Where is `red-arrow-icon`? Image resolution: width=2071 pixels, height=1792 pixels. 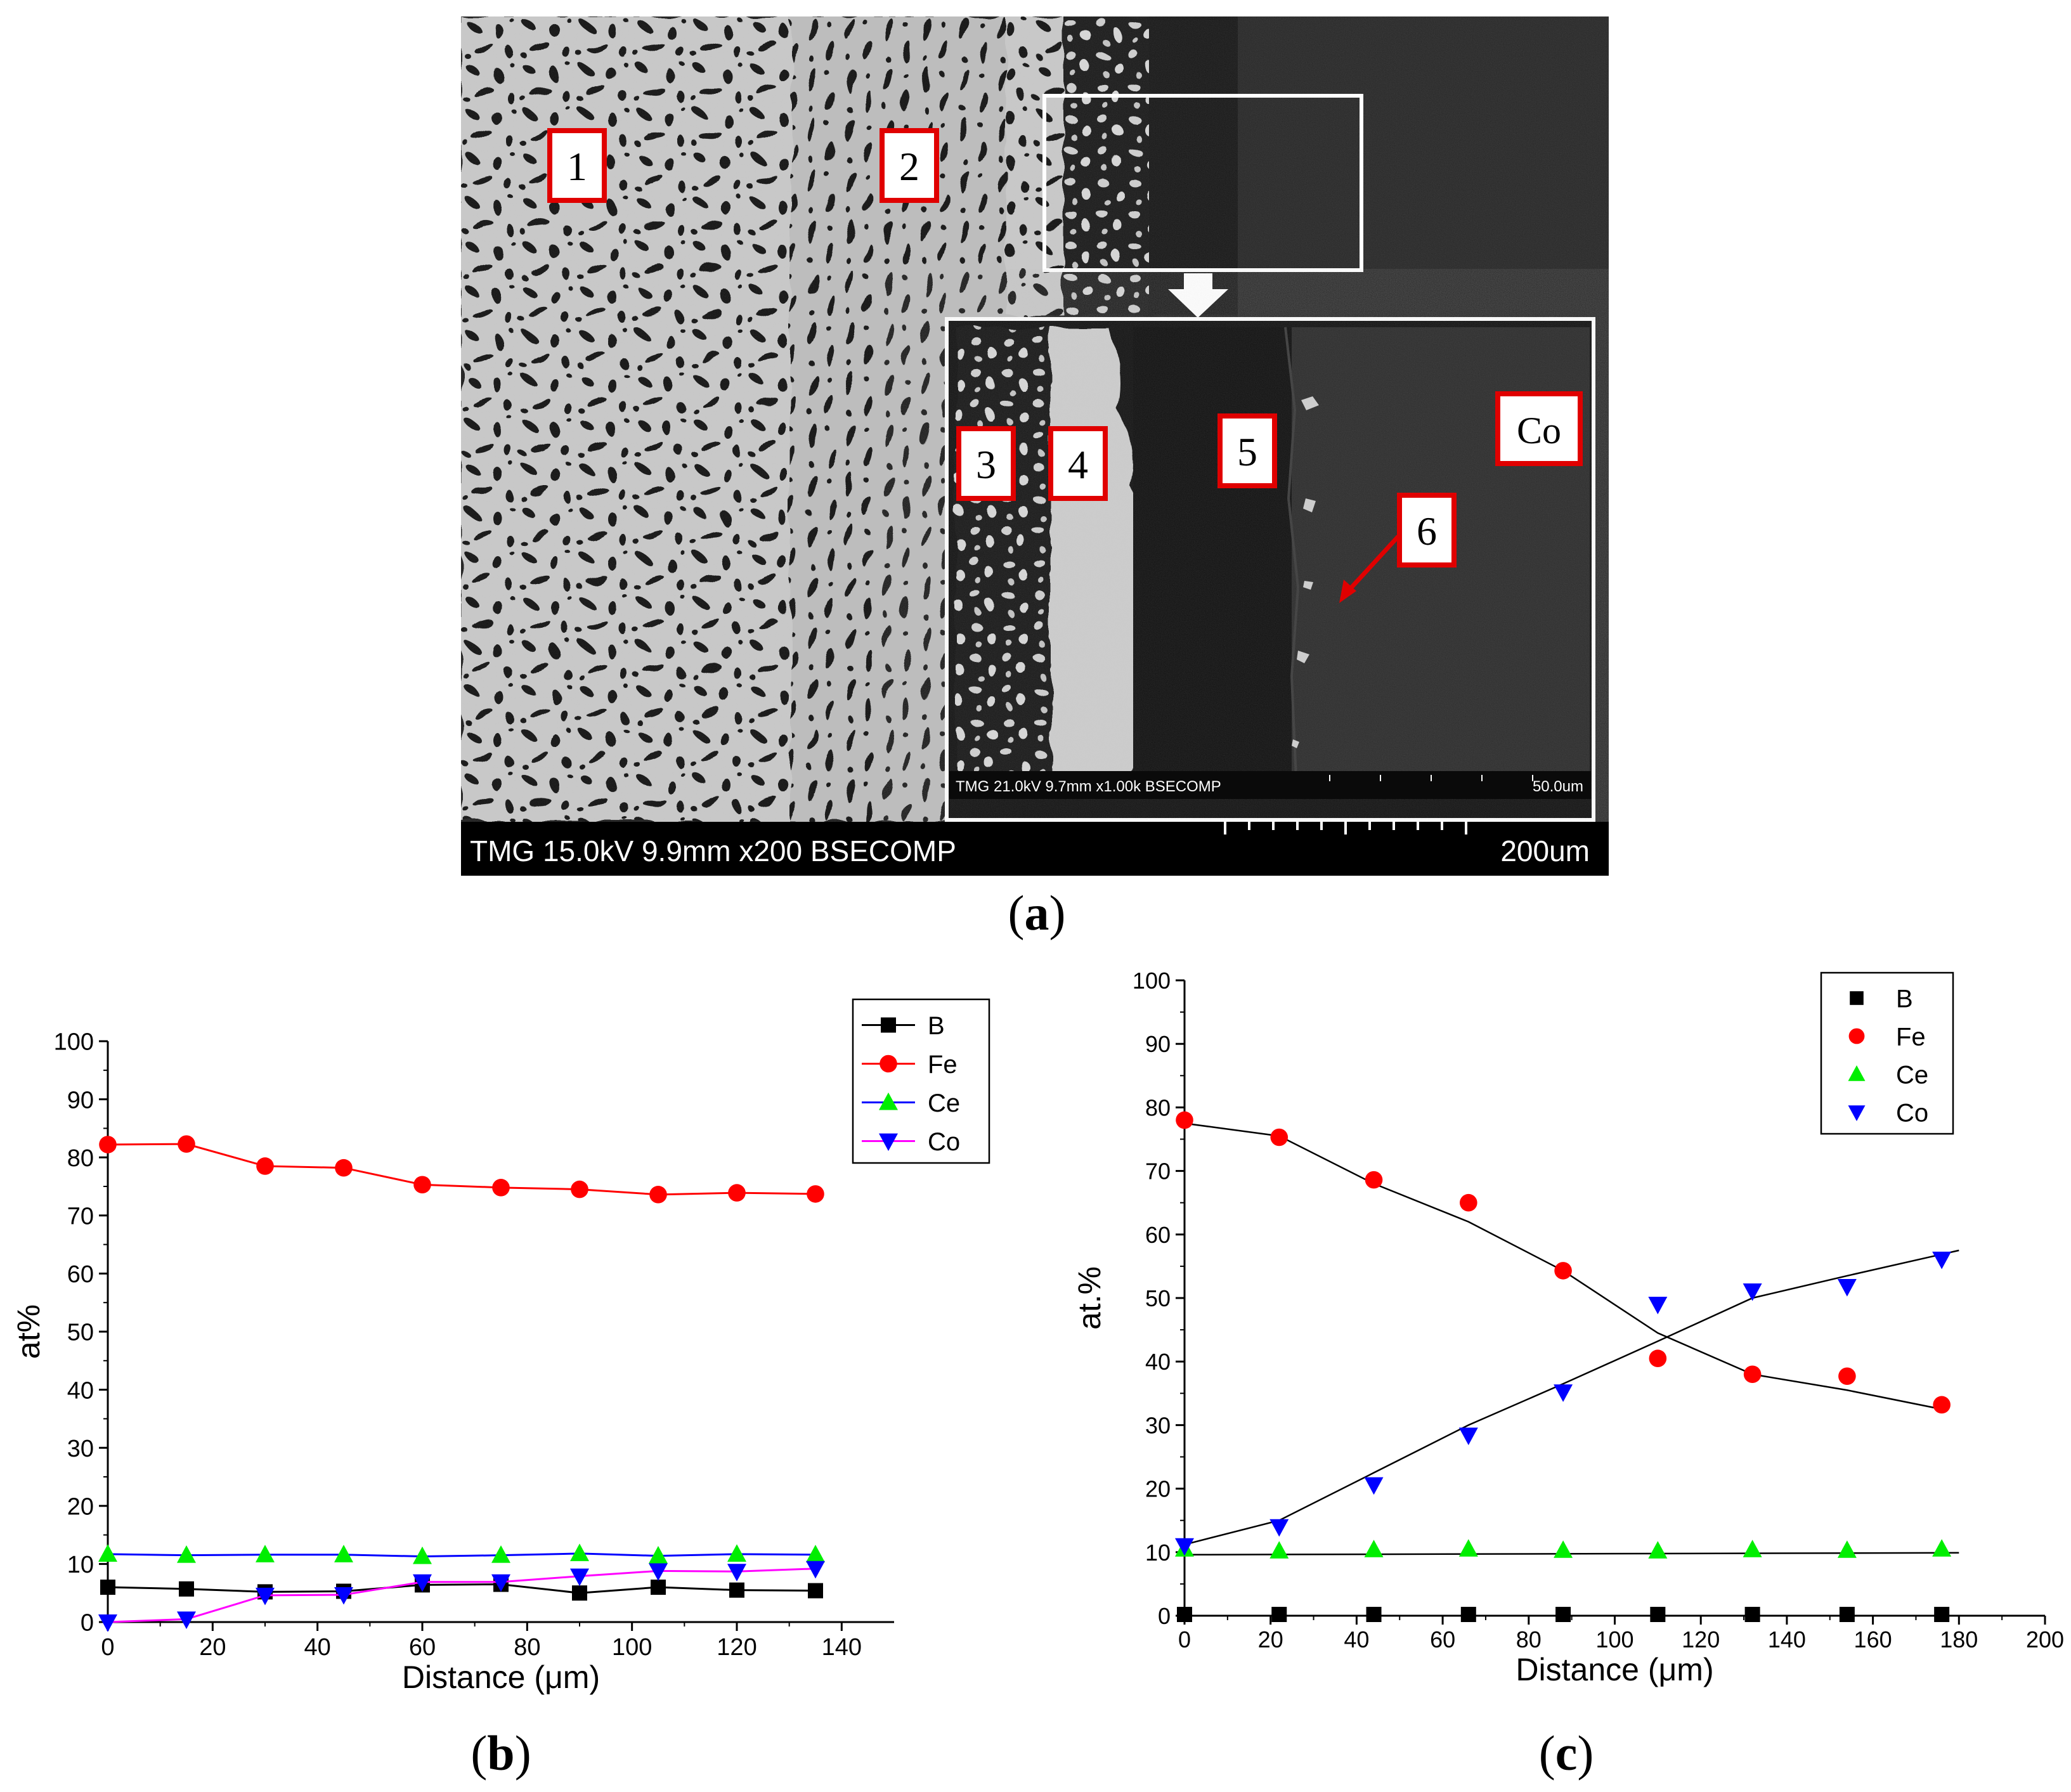 red-arrow-icon is located at coordinates (1373, 563).